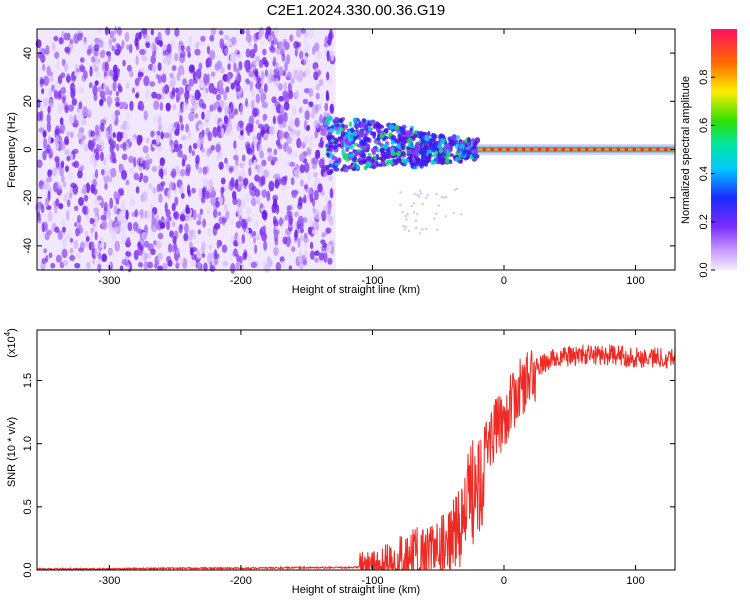 This screenshot has width=750, height=600. Describe the element at coordinates (12, 452) in the screenshot. I see `snr-y-axis-label: SNR (10 * v/v)` at that location.